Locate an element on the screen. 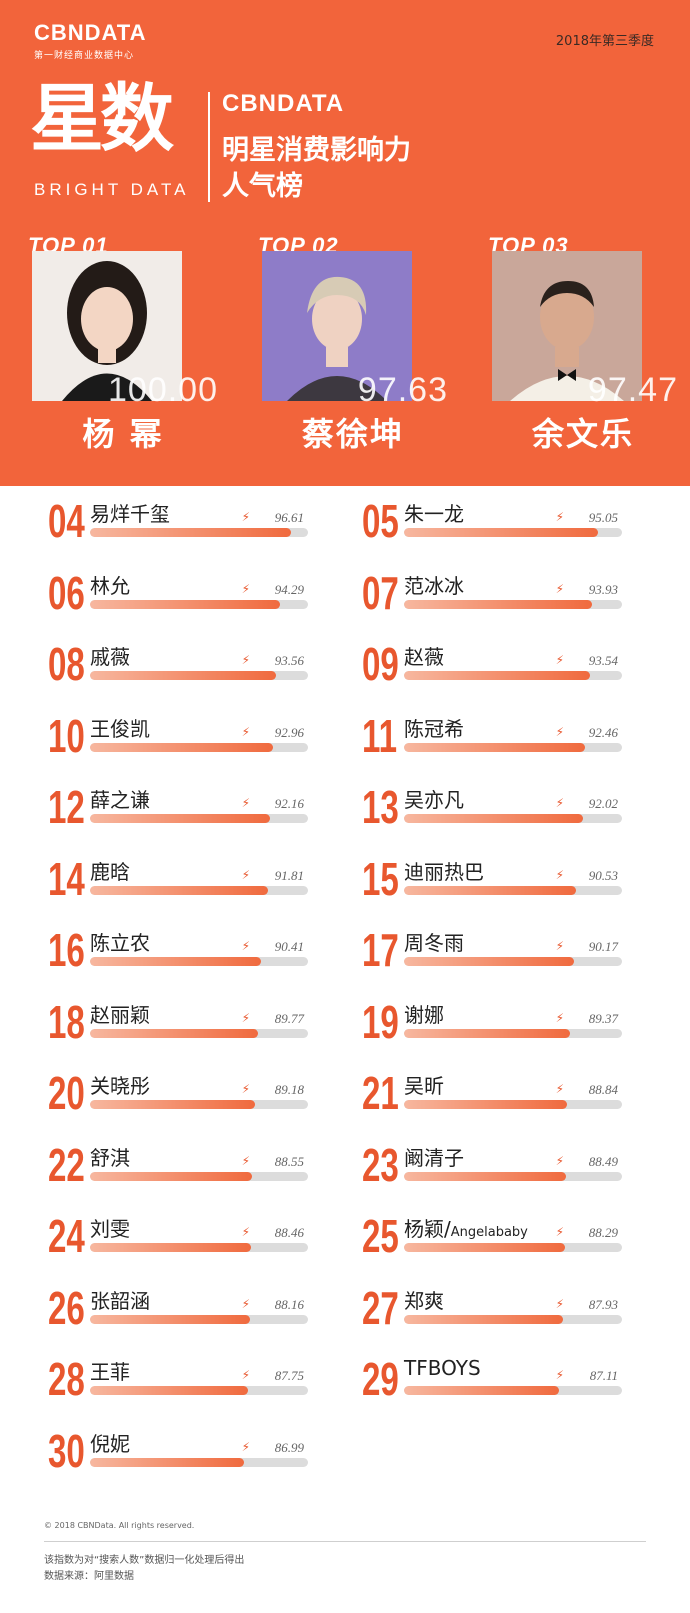  score-value: 86.99 is located at coordinates (289, 1447).